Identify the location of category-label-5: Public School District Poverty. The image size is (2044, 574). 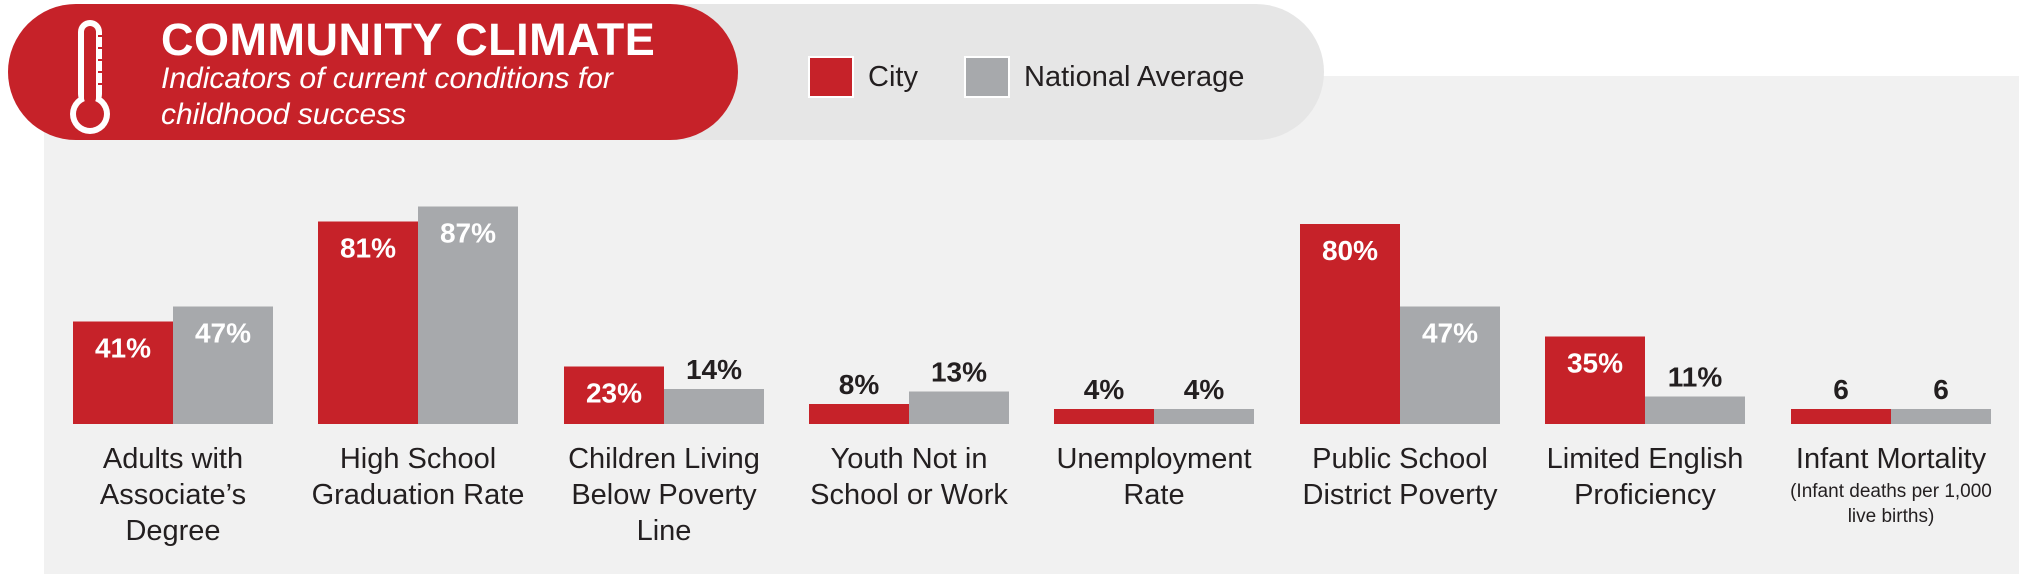
(1400, 477).